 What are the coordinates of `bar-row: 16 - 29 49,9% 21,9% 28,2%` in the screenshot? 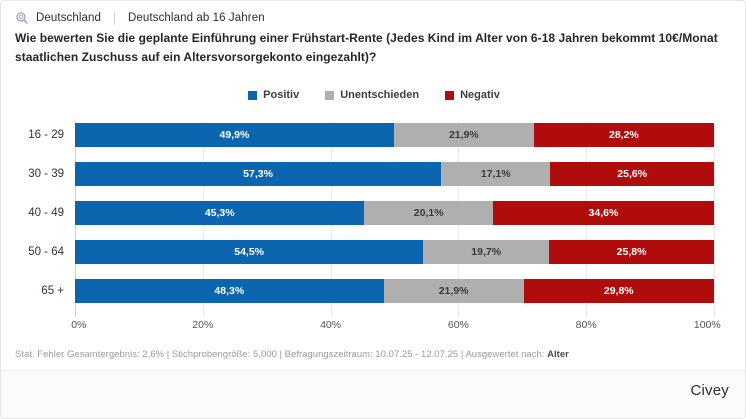 It's located at (371, 135).